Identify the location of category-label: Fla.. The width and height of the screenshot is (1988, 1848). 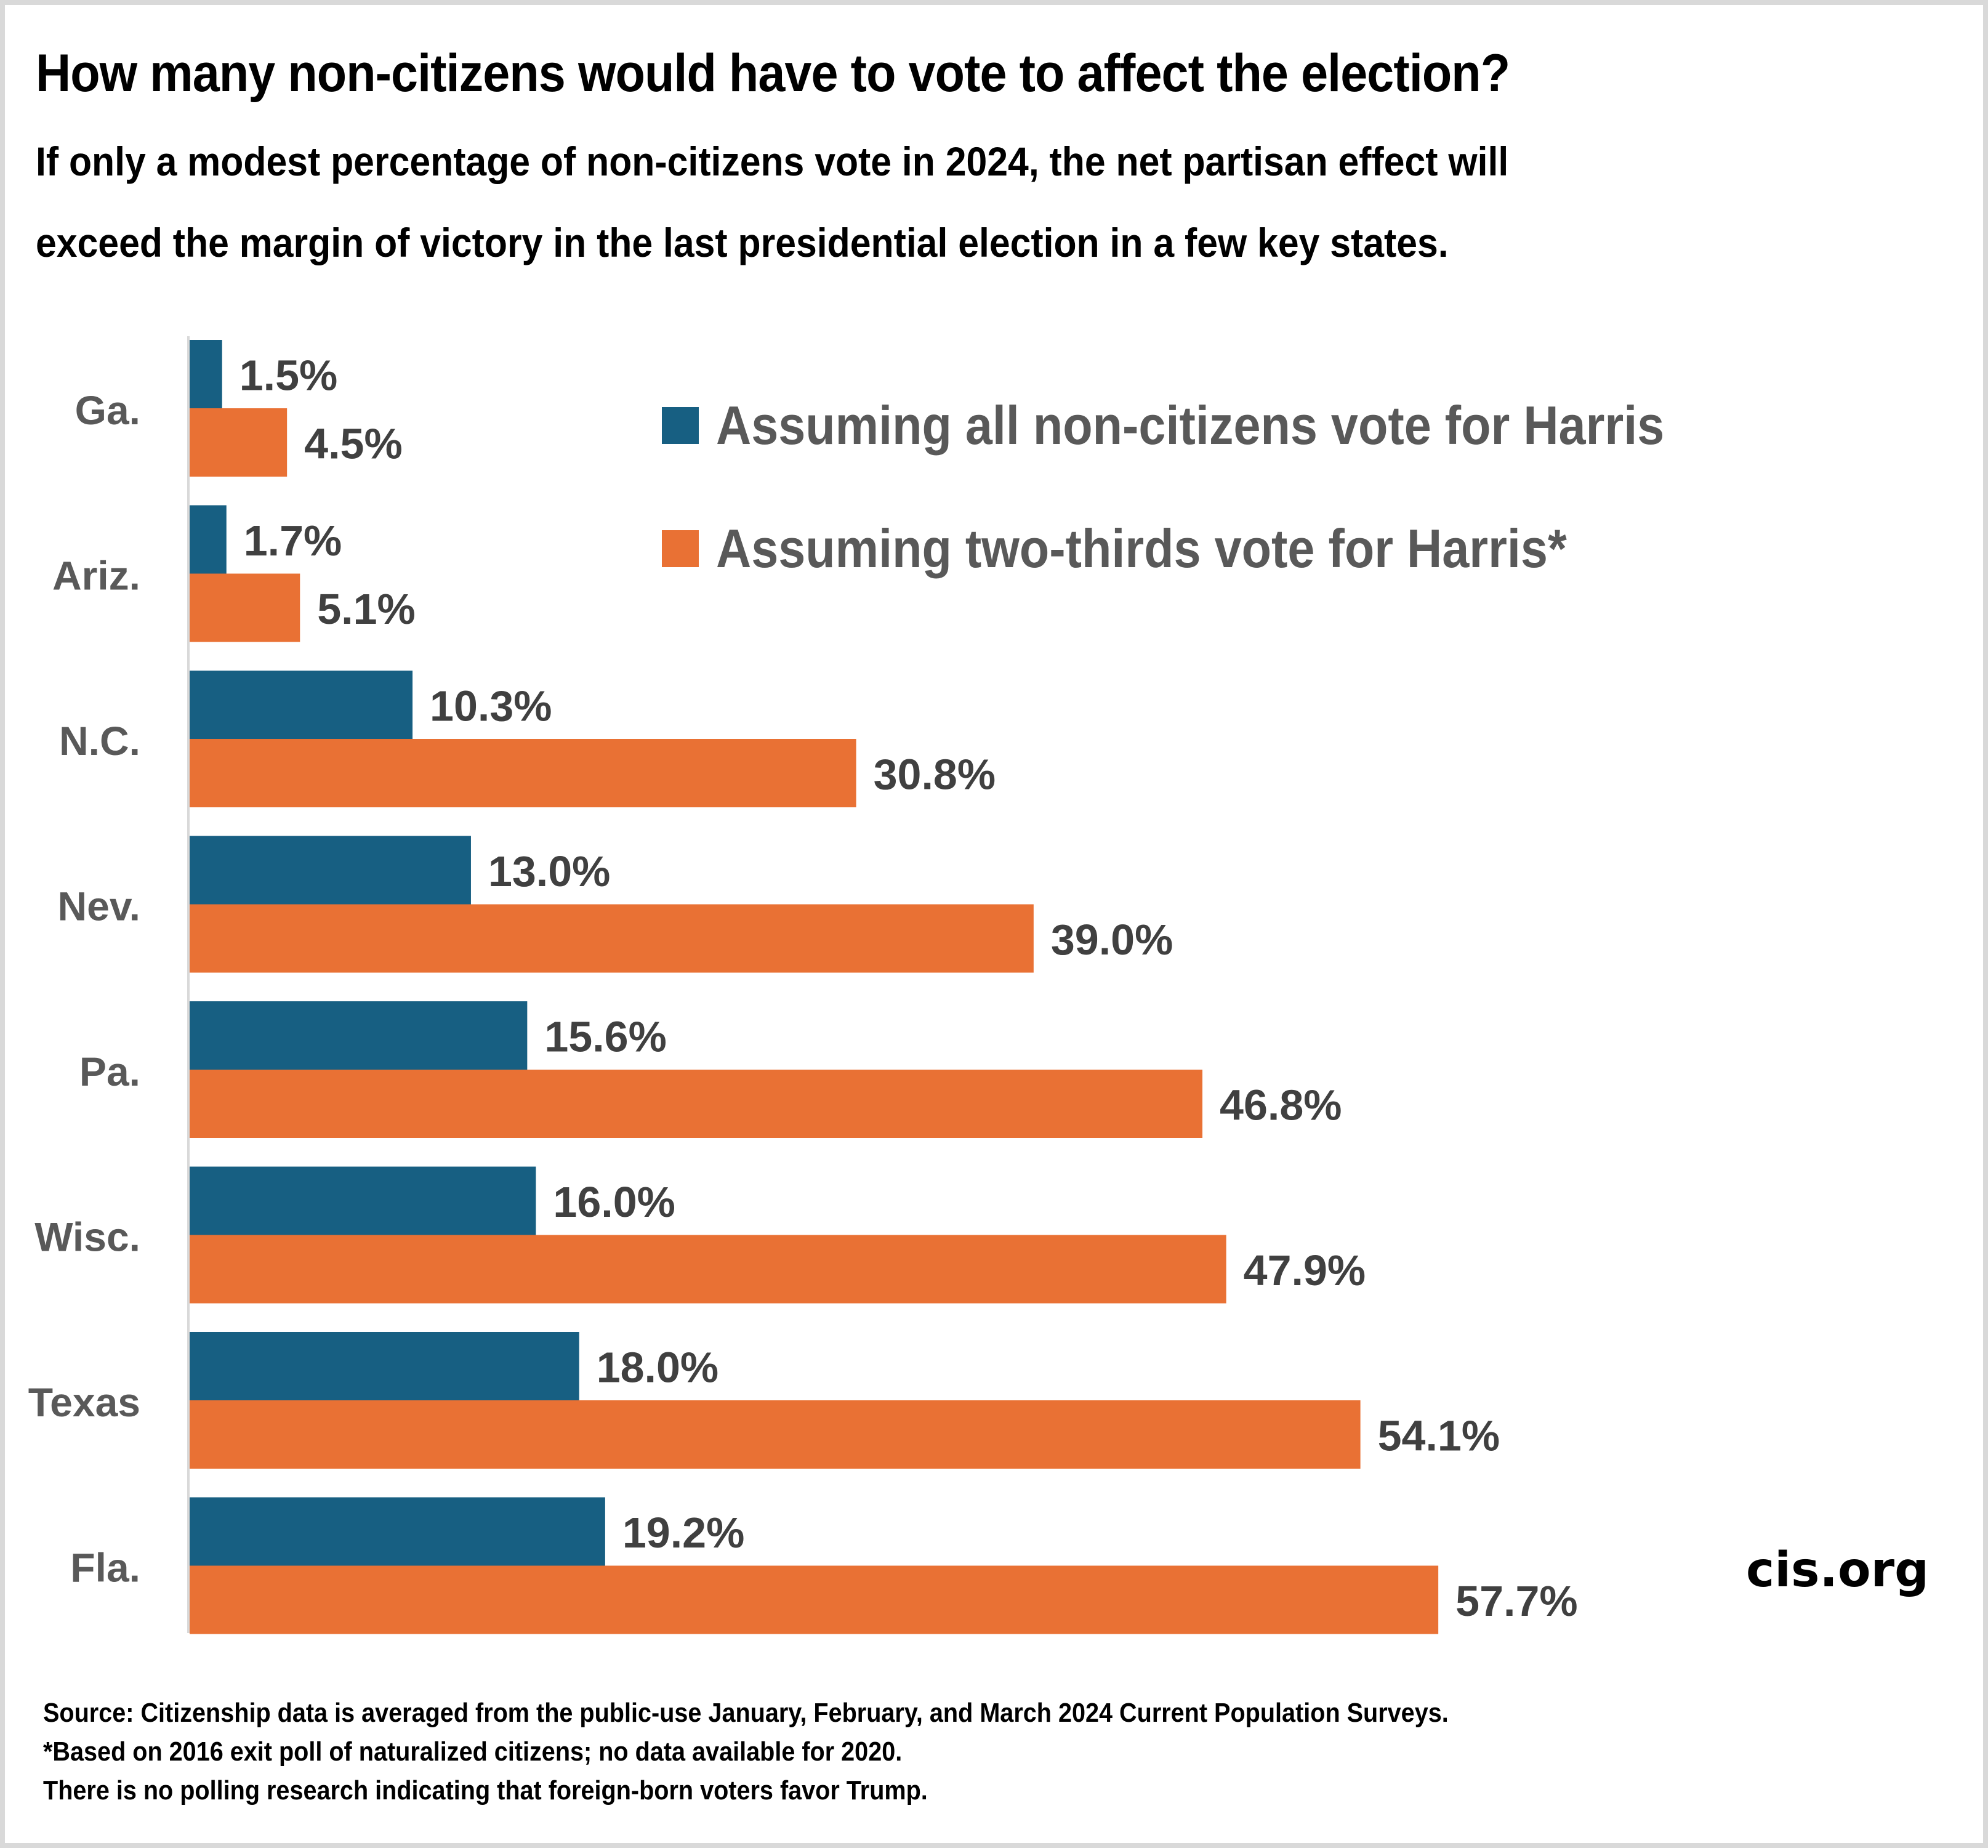
(105, 1568).